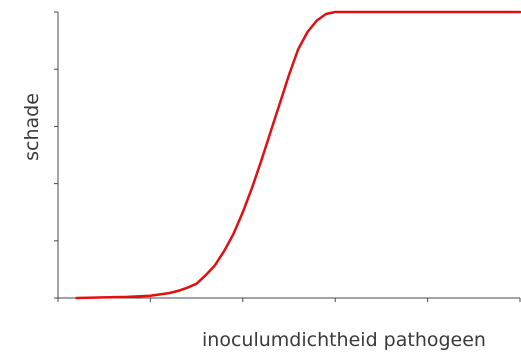 The image size is (521, 356). Describe the element at coordinates (32, 127) in the screenshot. I see `y-axis-label: schade` at that location.